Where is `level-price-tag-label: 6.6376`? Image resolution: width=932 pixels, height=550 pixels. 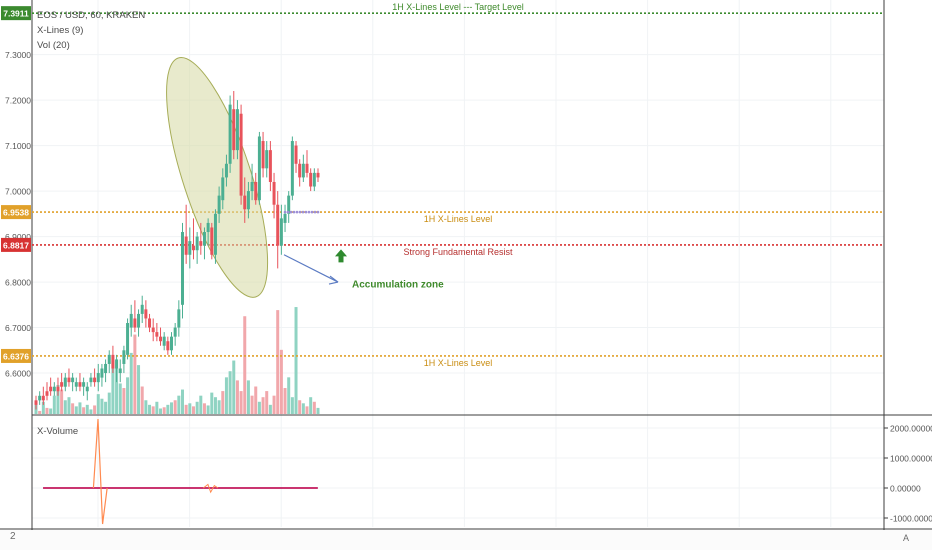
level-price-tag-label: 6.6376 is located at coordinates (16, 356).